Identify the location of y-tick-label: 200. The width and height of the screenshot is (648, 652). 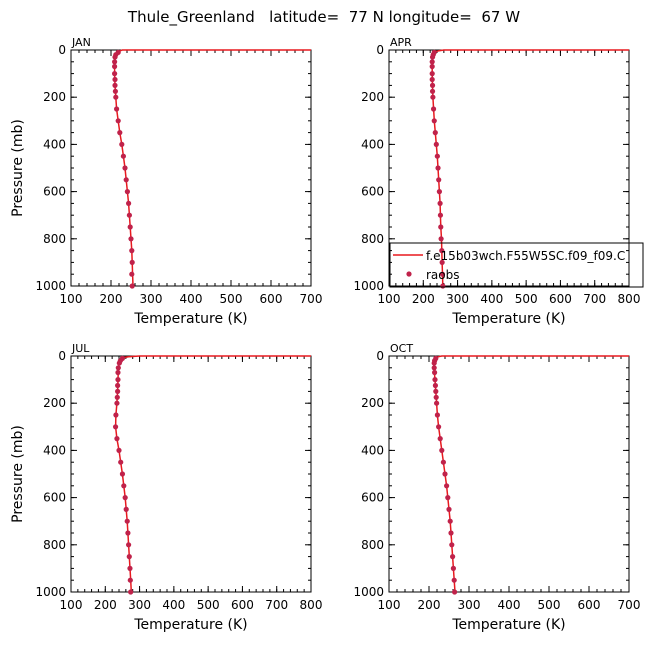
(54, 403).